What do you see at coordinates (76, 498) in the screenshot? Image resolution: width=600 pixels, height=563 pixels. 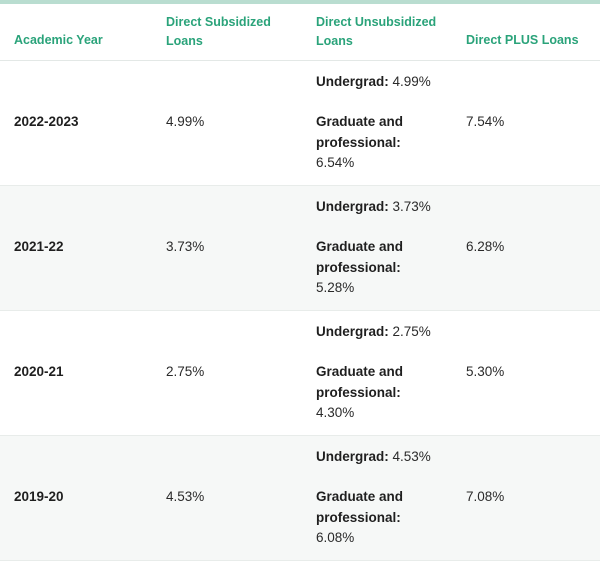 I see `academic-year-cell: 2019-20` at bounding box center [76, 498].